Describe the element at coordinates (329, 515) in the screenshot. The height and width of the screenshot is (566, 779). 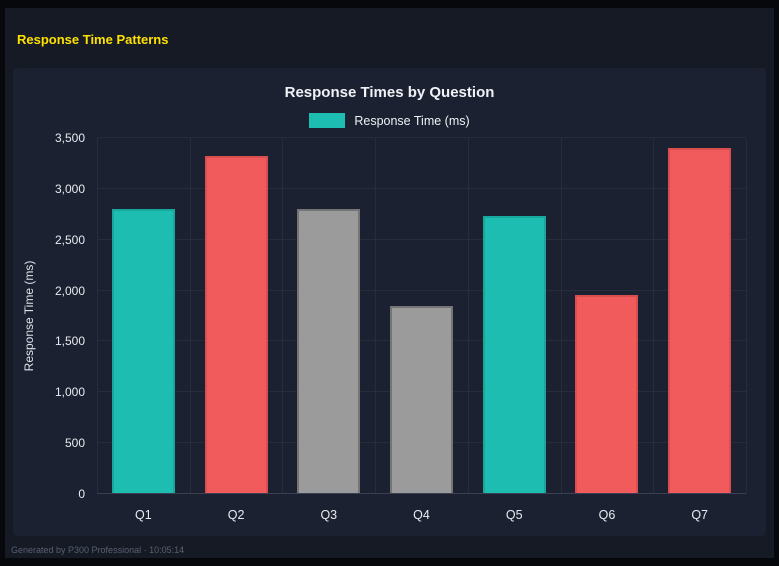
I see `x-tick-label: Q3` at that location.